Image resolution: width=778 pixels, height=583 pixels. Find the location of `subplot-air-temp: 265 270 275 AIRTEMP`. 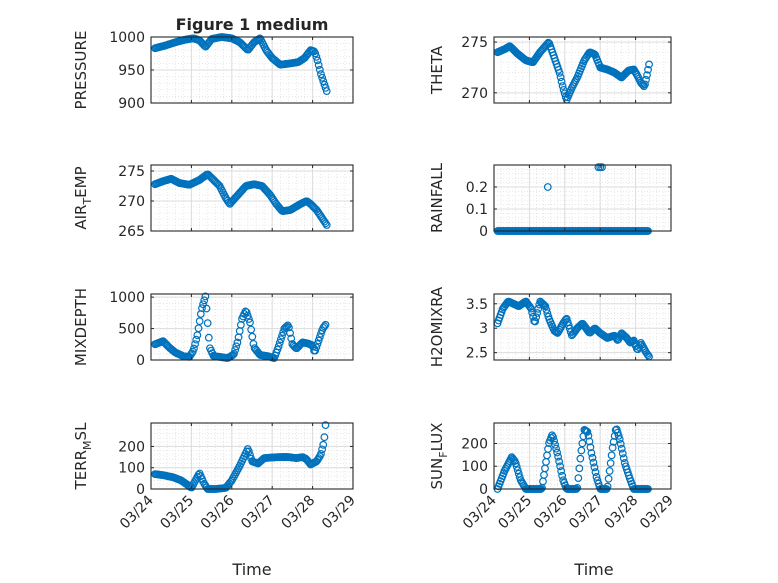

subplot-air-temp: 265 270 275 AIRTEMP is located at coordinates (213, 202).